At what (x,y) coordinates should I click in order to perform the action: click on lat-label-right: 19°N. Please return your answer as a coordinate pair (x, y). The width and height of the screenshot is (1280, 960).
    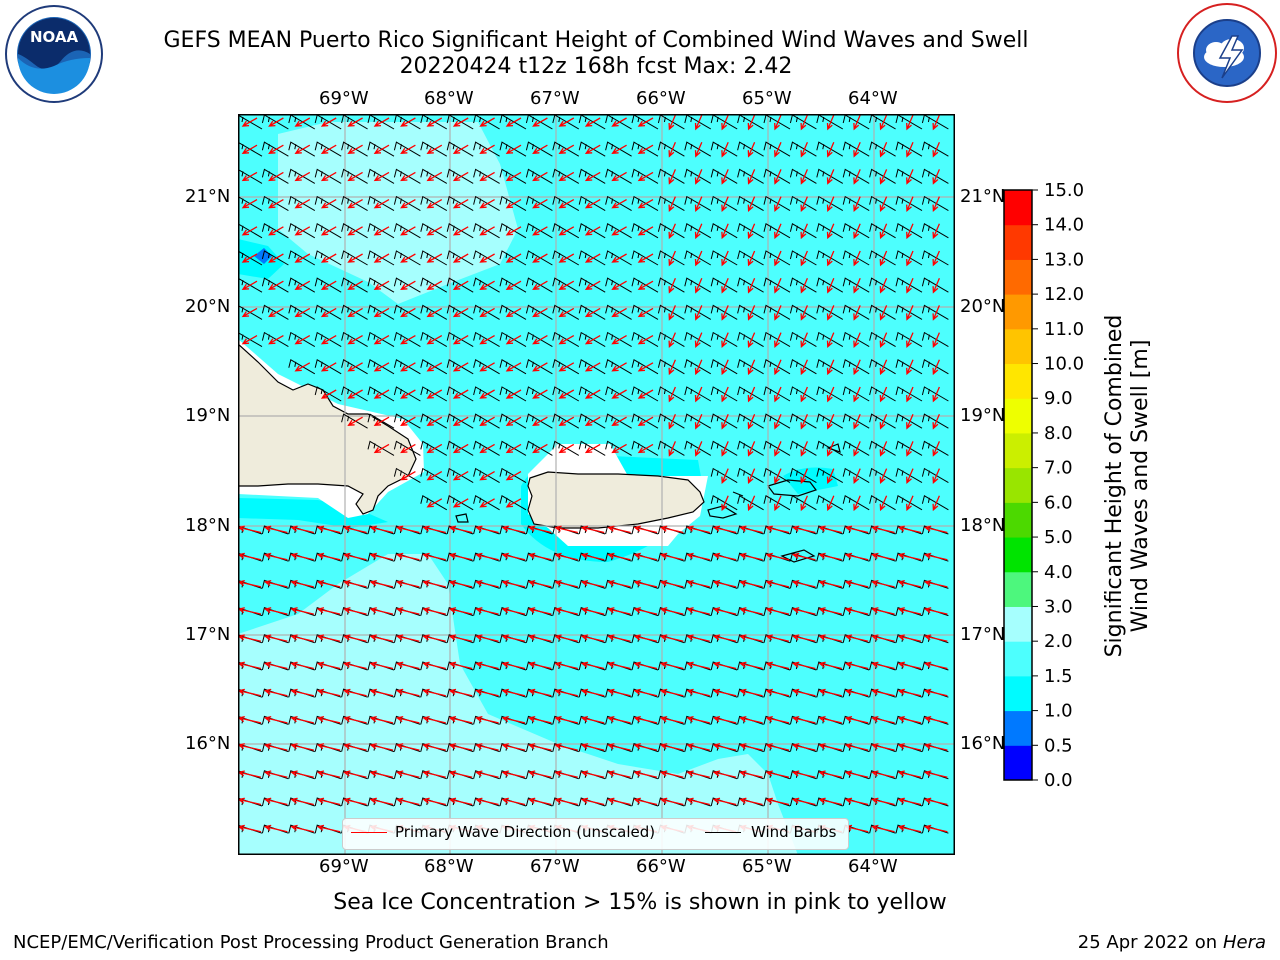
    Looking at the image, I should click on (983, 415).